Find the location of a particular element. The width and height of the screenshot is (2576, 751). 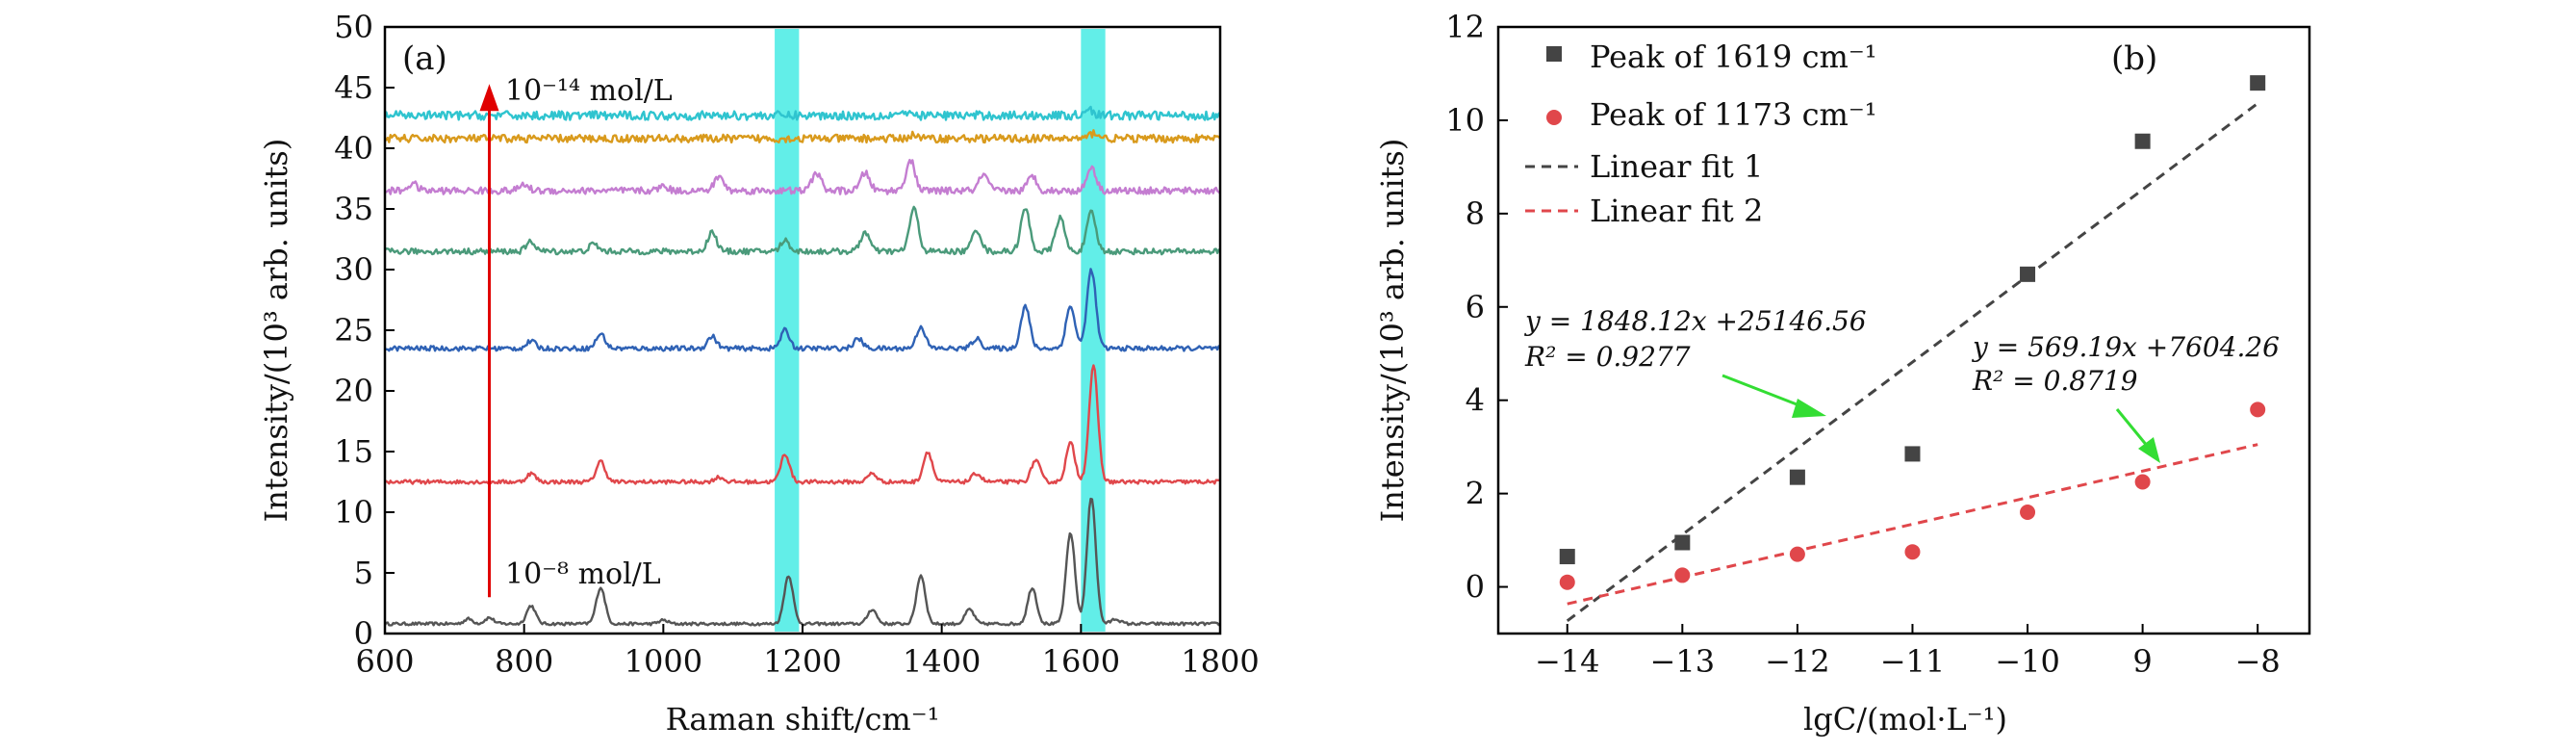

a-y-tick-label: 15 is located at coordinates (353, 451).